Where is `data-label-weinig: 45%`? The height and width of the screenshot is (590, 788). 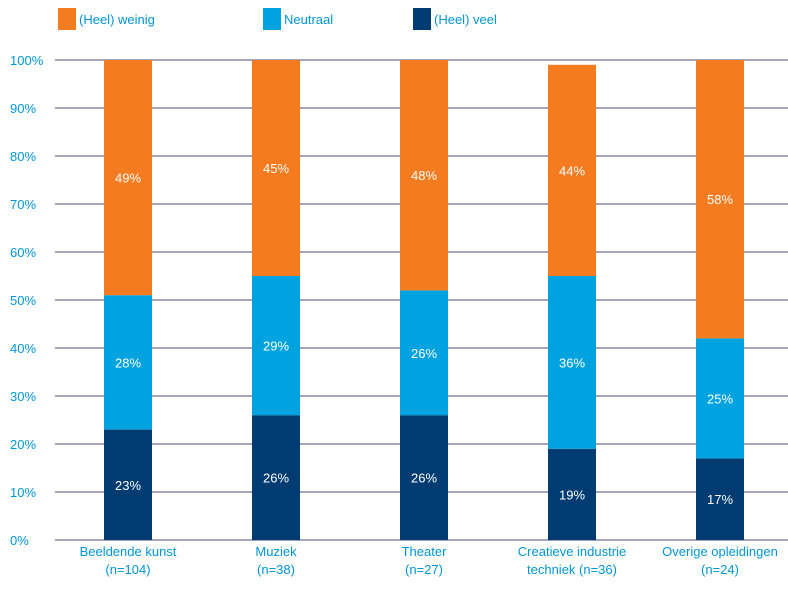 data-label-weinig: 45% is located at coordinates (276, 168).